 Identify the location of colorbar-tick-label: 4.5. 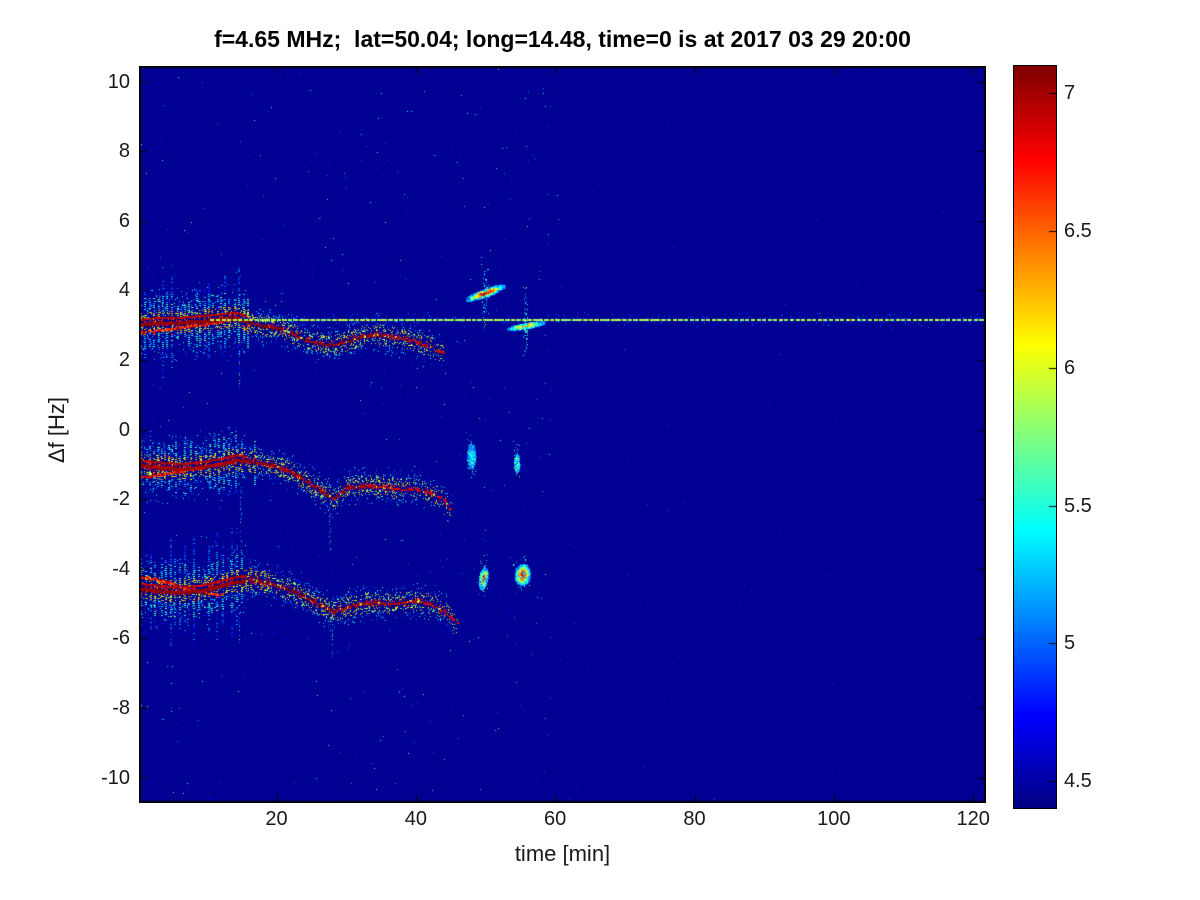
(1078, 780).